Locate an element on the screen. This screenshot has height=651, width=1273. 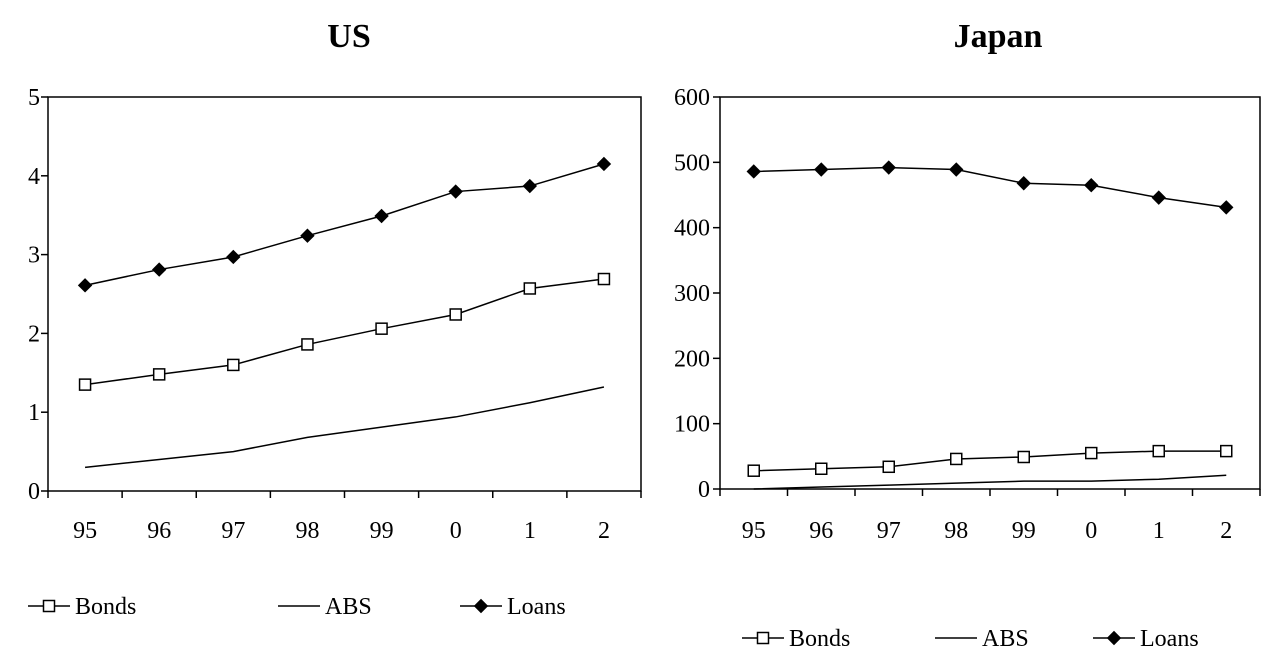
chart-title: US is located at coordinates (348, 36).